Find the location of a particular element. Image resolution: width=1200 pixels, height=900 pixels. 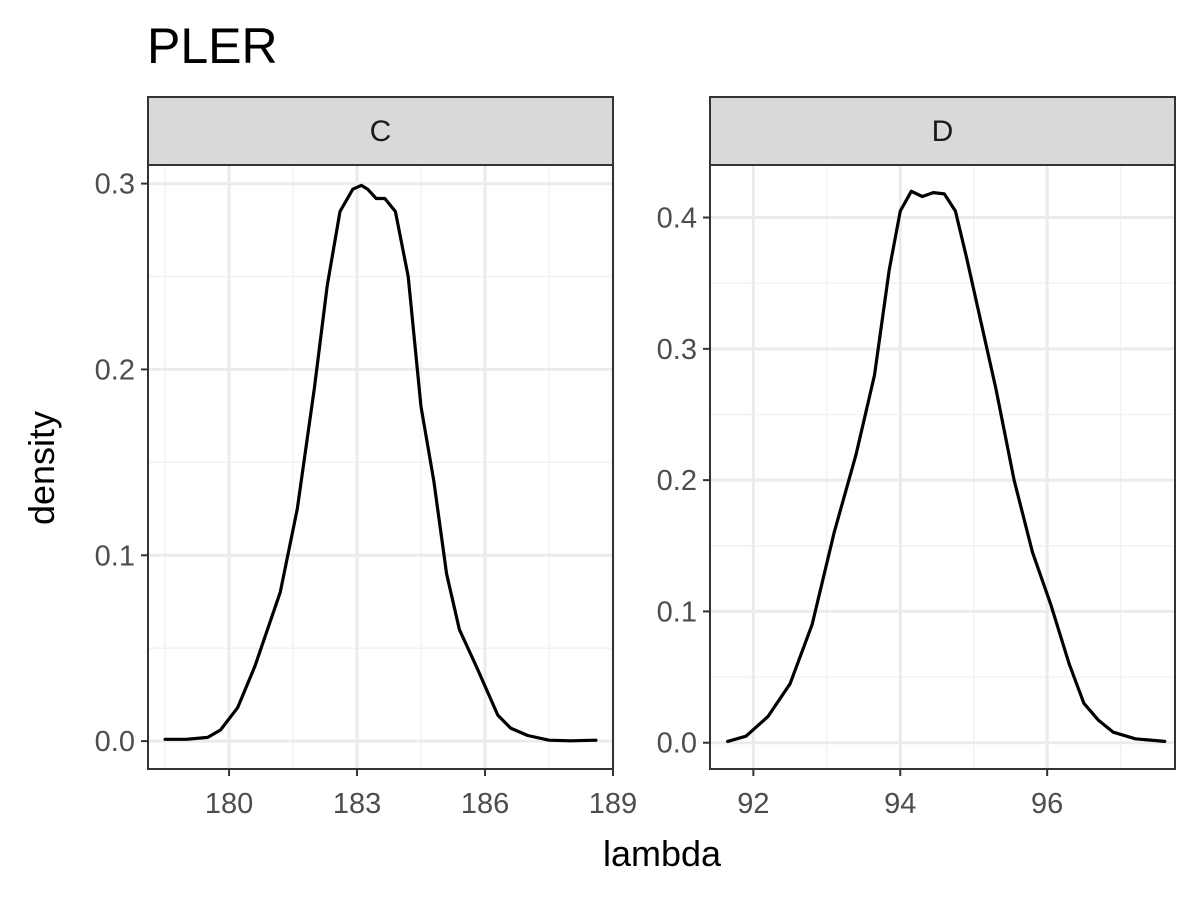

facet-strip-label: C is located at coordinates (381, 131).